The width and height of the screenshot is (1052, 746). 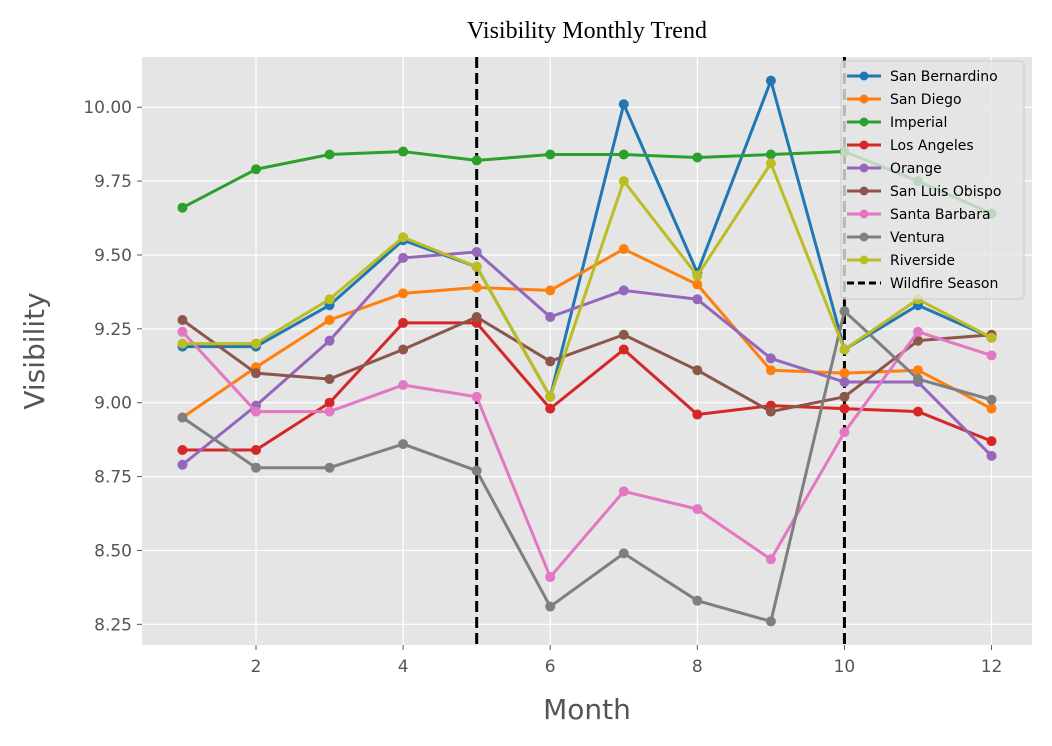 I want to click on legend-marker-los-angeles, so click(x=864, y=145).